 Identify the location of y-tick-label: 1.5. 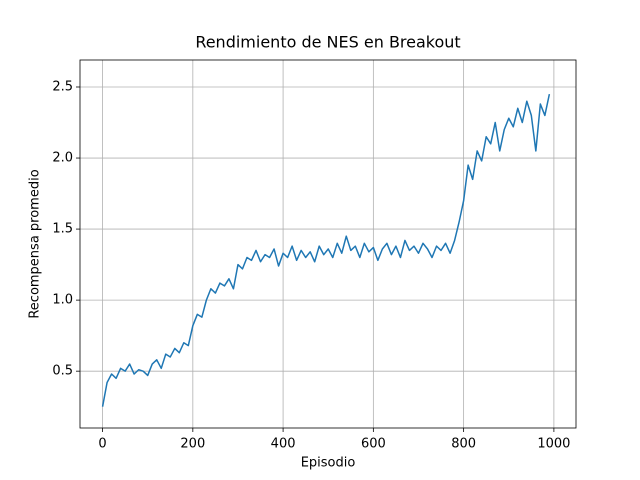
(62, 229).